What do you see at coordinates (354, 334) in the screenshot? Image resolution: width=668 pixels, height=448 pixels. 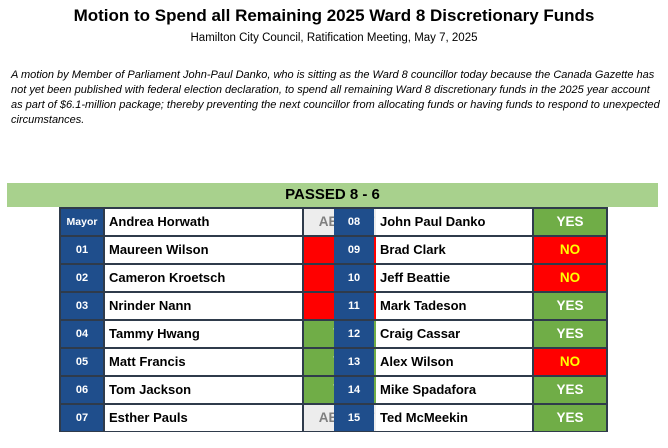 I see `ward-number: 12` at bounding box center [354, 334].